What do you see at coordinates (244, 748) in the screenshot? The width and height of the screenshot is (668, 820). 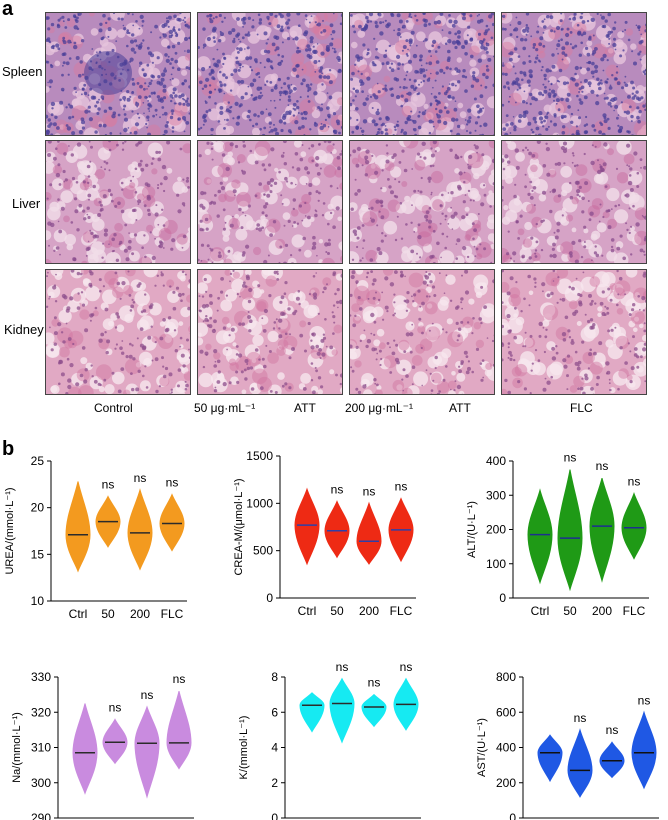 I see `y-axis-label: K/(mmol·L⁻¹)` at bounding box center [244, 748].